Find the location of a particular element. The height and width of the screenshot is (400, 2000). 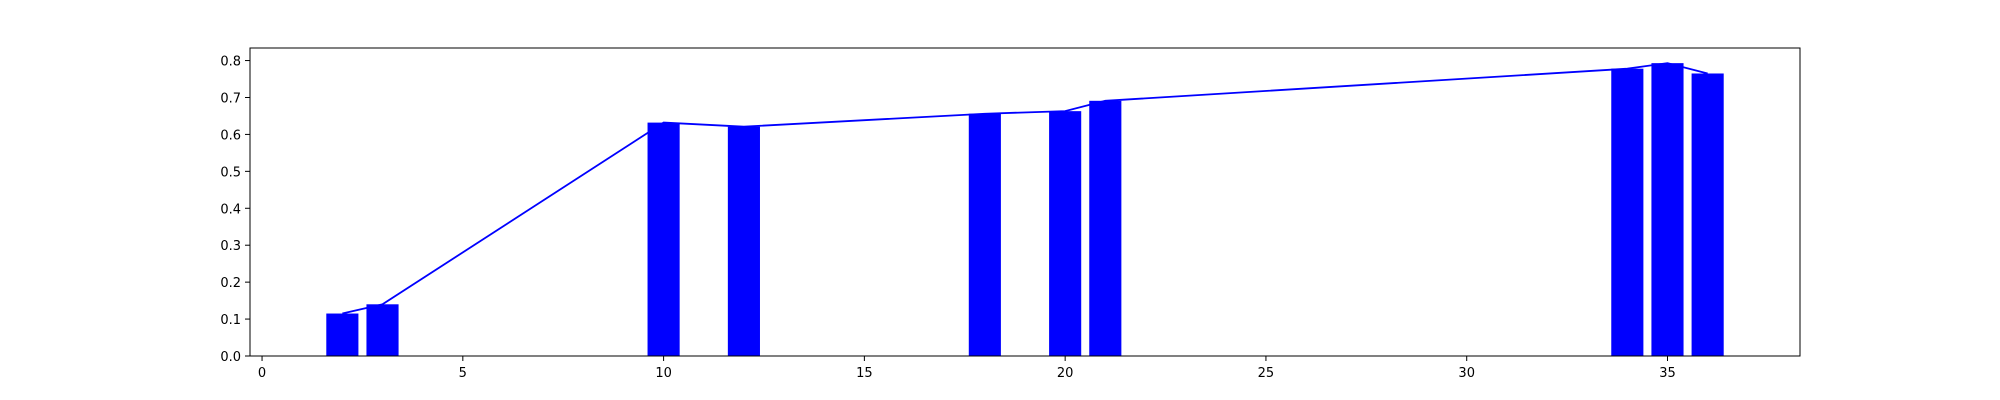

x-tick-label: 0 is located at coordinates (262, 373).